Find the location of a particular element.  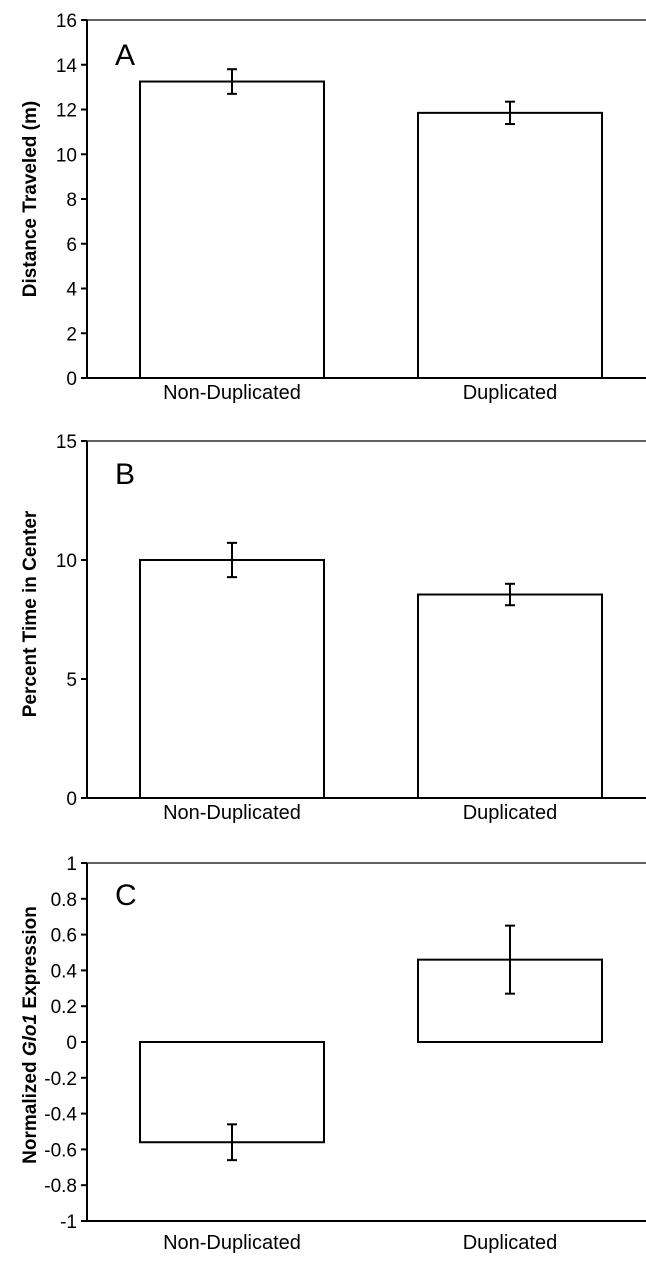

panel-a-y-tick-label: 4 is located at coordinates (71, 290).